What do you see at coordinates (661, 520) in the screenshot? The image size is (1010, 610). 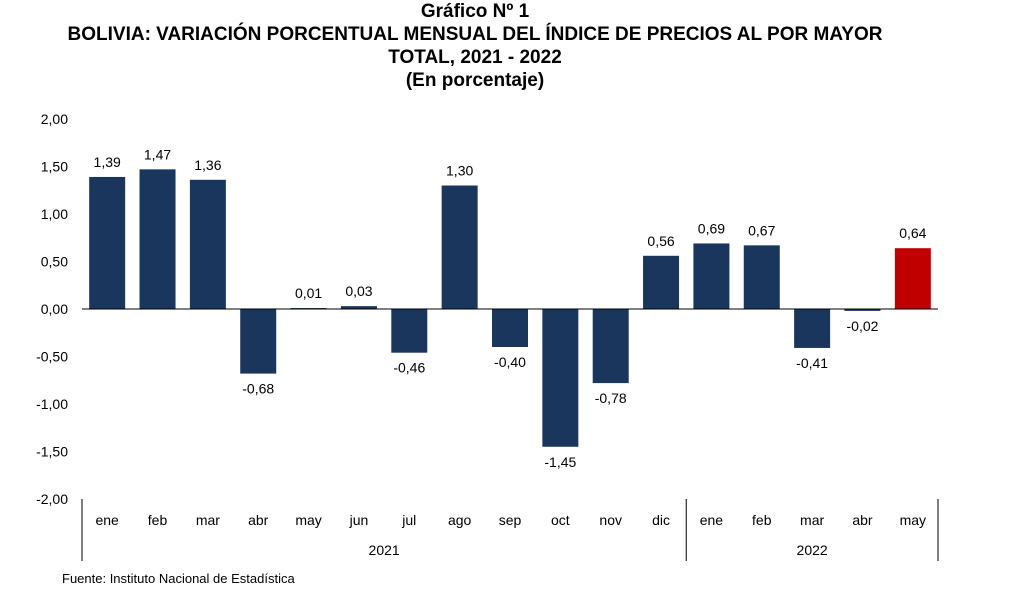 I see `x-tick-label: dic` at bounding box center [661, 520].